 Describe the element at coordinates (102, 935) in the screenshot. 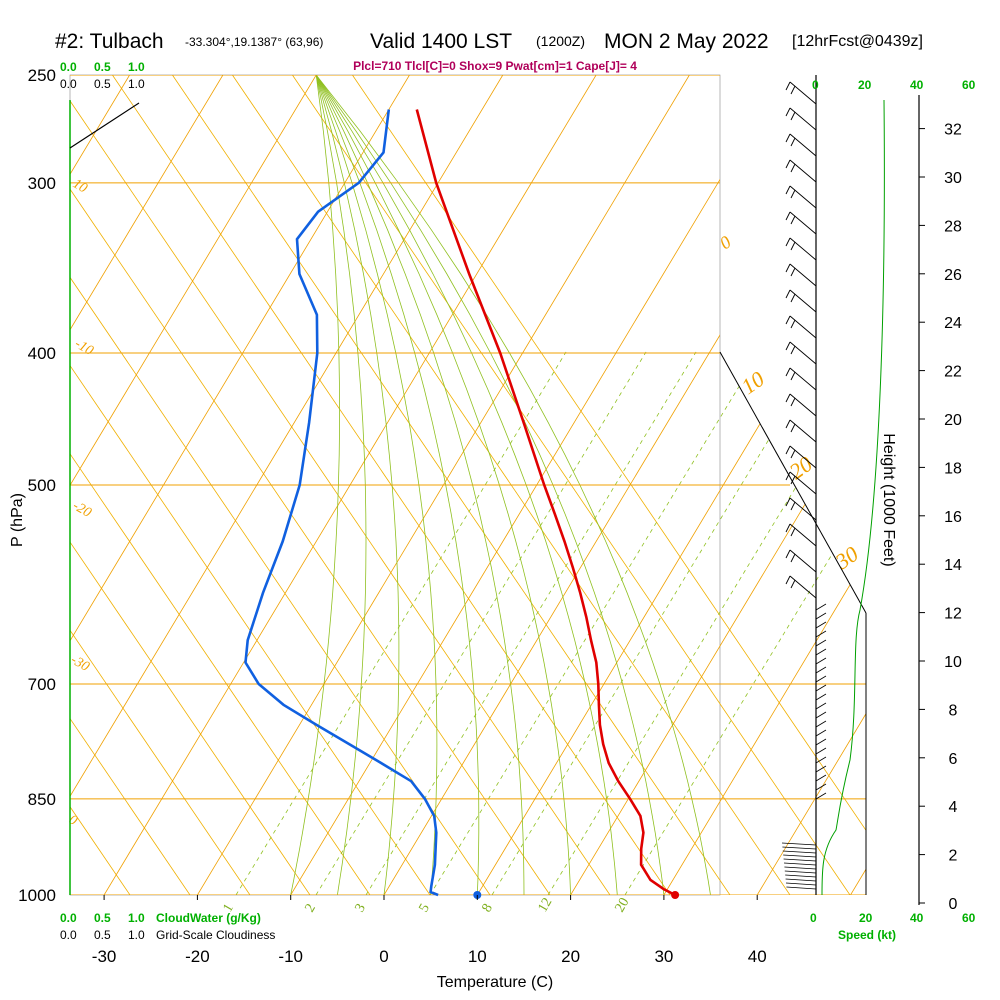

I see `bottom-black-tick: 0.5` at that location.